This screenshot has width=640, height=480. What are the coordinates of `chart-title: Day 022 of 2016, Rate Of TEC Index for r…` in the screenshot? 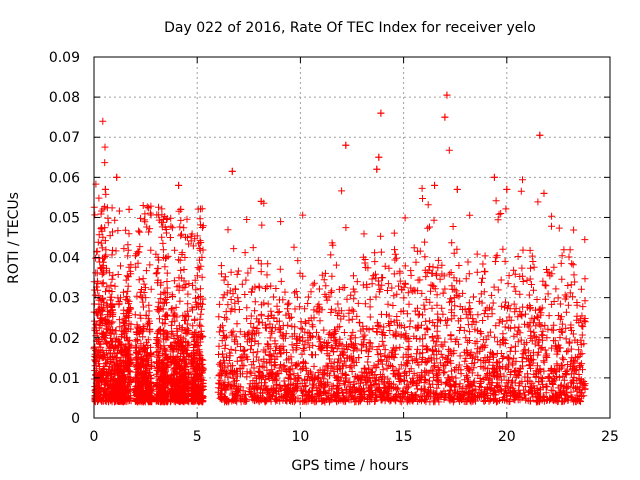 It's located at (350, 28).